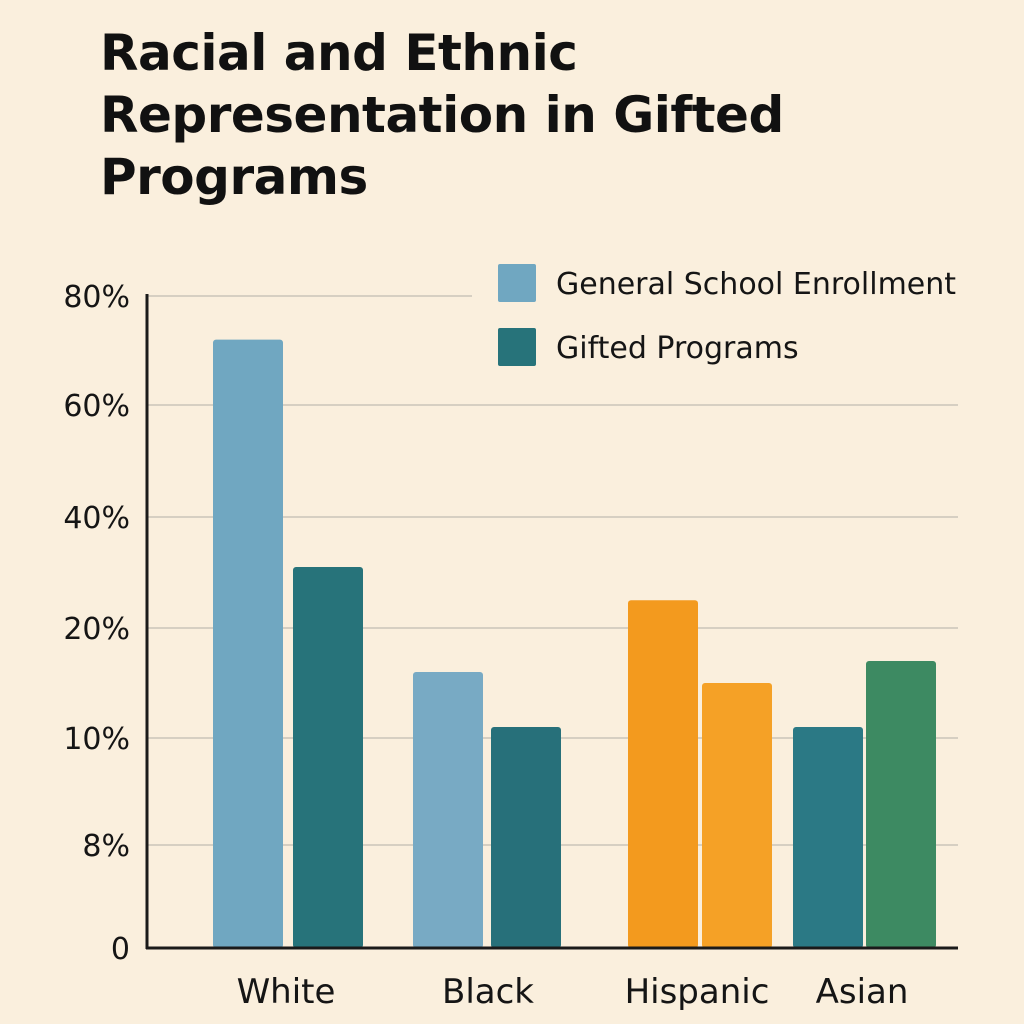 The height and width of the screenshot is (1024, 1024). I want to click on bar-asian-general-enrollment, so click(828, 837).